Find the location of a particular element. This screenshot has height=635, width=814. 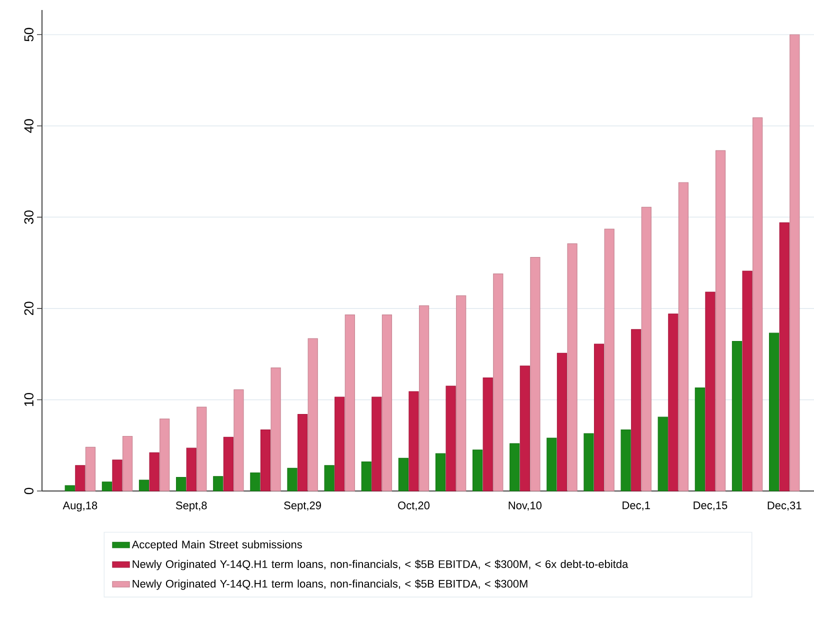

legend-label: Newly Originated Y-14Q.H1 term loans, non-financials, < $5B EBITDA, < $300M, < 6x debt-to-ebitda is located at coordinates (380, 565).